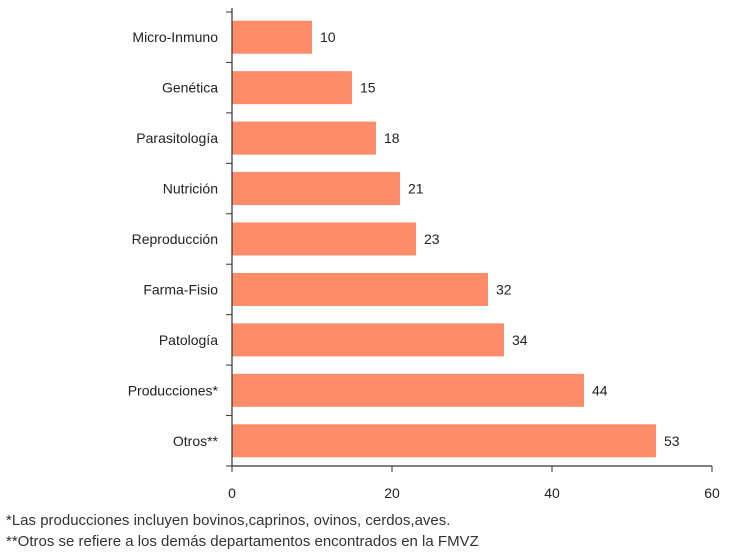 This screenshot has width=737, height=554. Describe the element at coordinates (173, 390) in the screenshot. I see `category-label-producciones: Producciones*` at that location.